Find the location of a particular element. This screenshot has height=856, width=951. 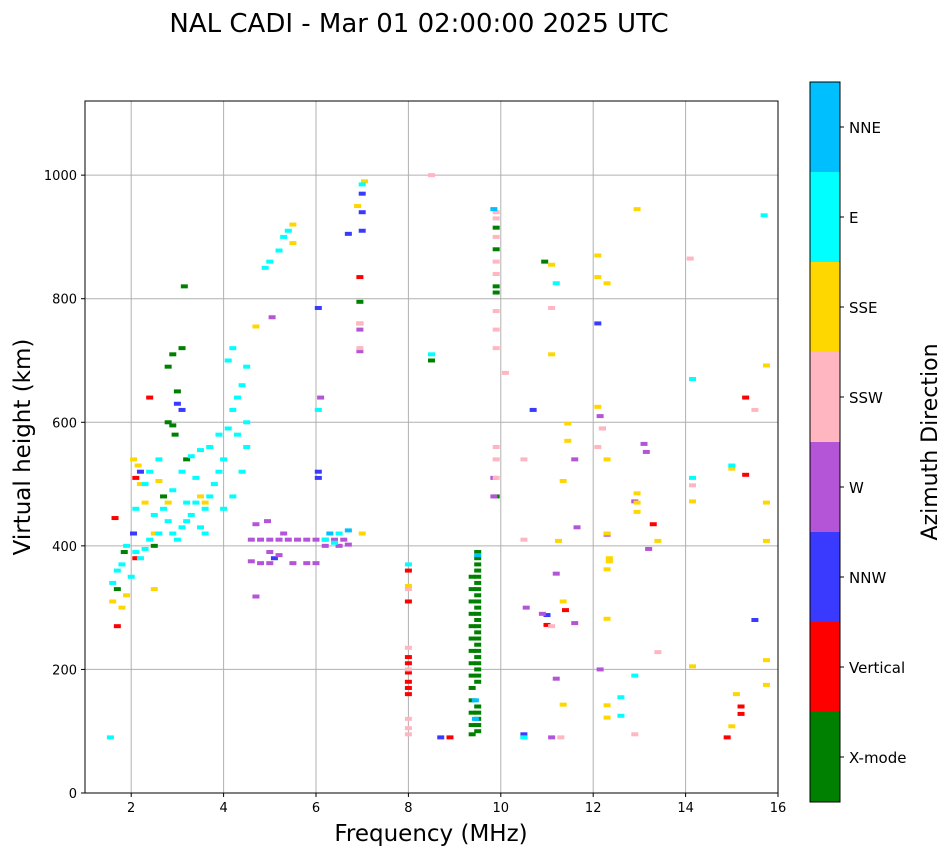

y-tick-label: 400 is located at coordinates (64, 547).